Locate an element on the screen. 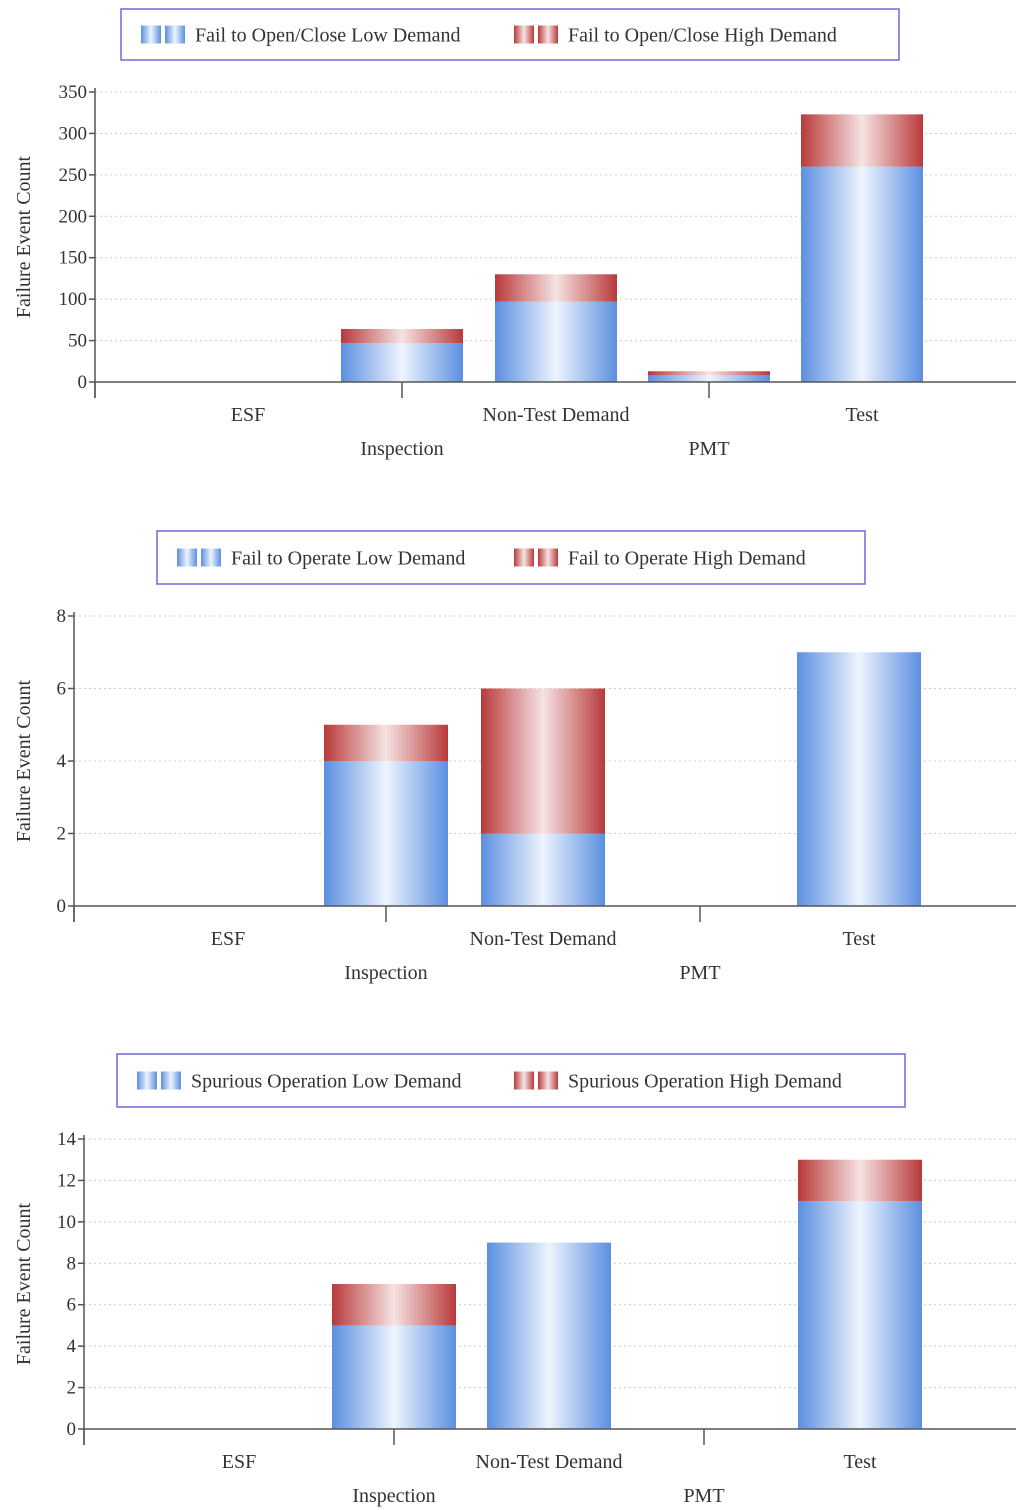 The width and height of the screenshot is (1016, 1510). y-tick-label: 12 is located at coordinates (66, 1180).